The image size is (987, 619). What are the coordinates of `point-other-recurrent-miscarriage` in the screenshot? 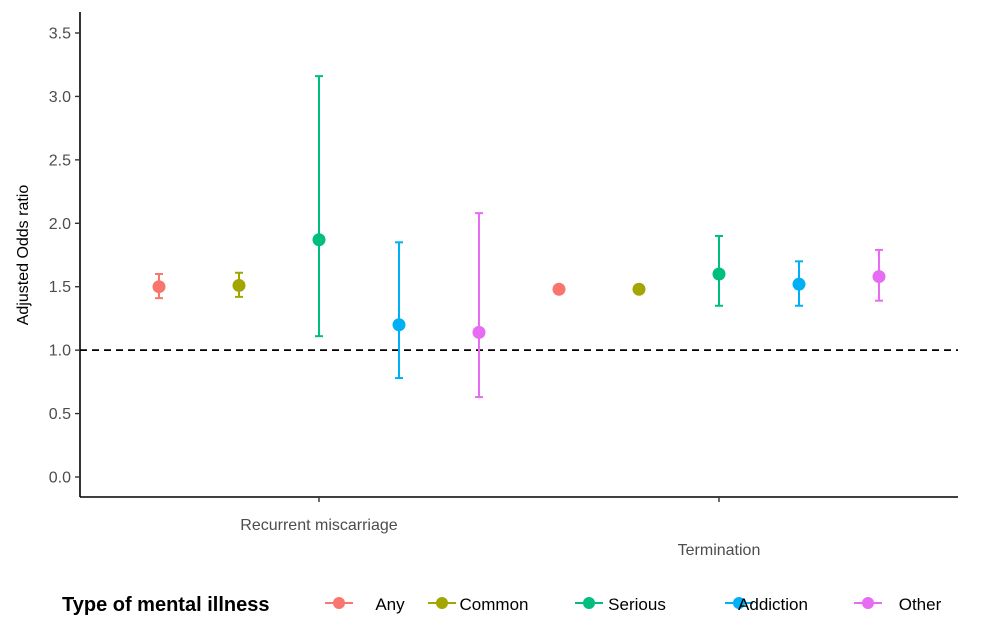 It's located at (479, 332).